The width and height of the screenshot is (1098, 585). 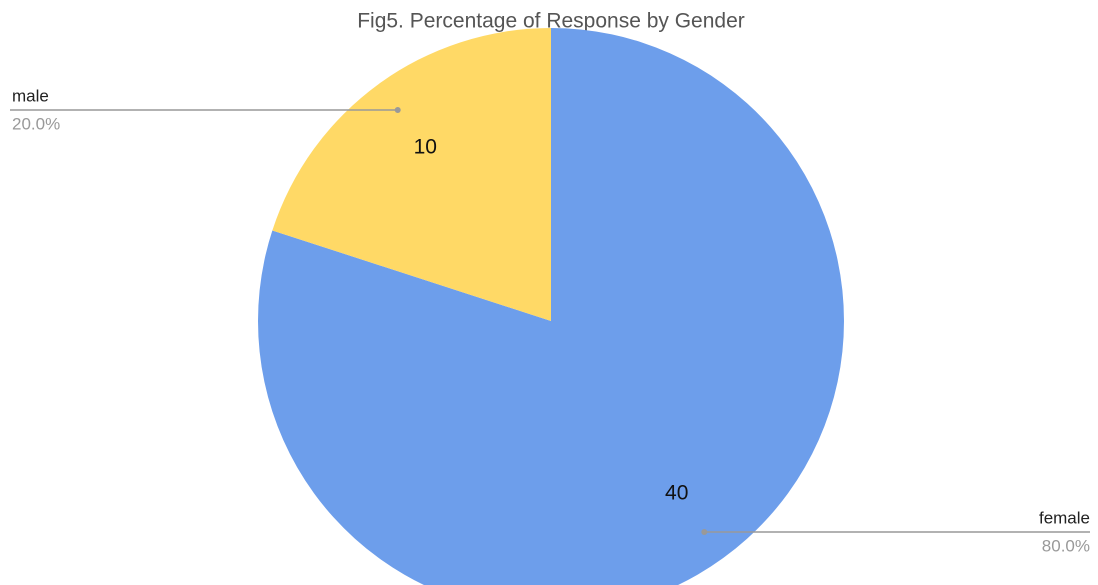 I want to click on chart-title: Fig5. Percentage of Response by Gender, so click(x=551, y=21).